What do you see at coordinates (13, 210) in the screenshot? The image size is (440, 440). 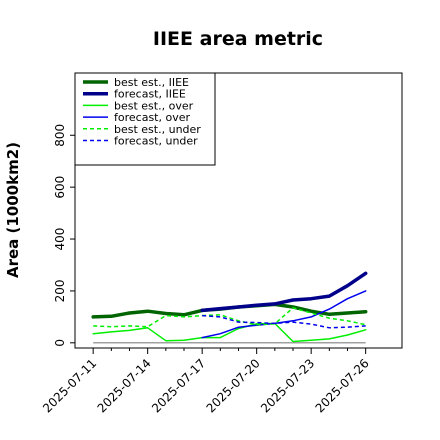 I see `y-axis-label: Area (1000km2)` at bounding box center [13, 210].